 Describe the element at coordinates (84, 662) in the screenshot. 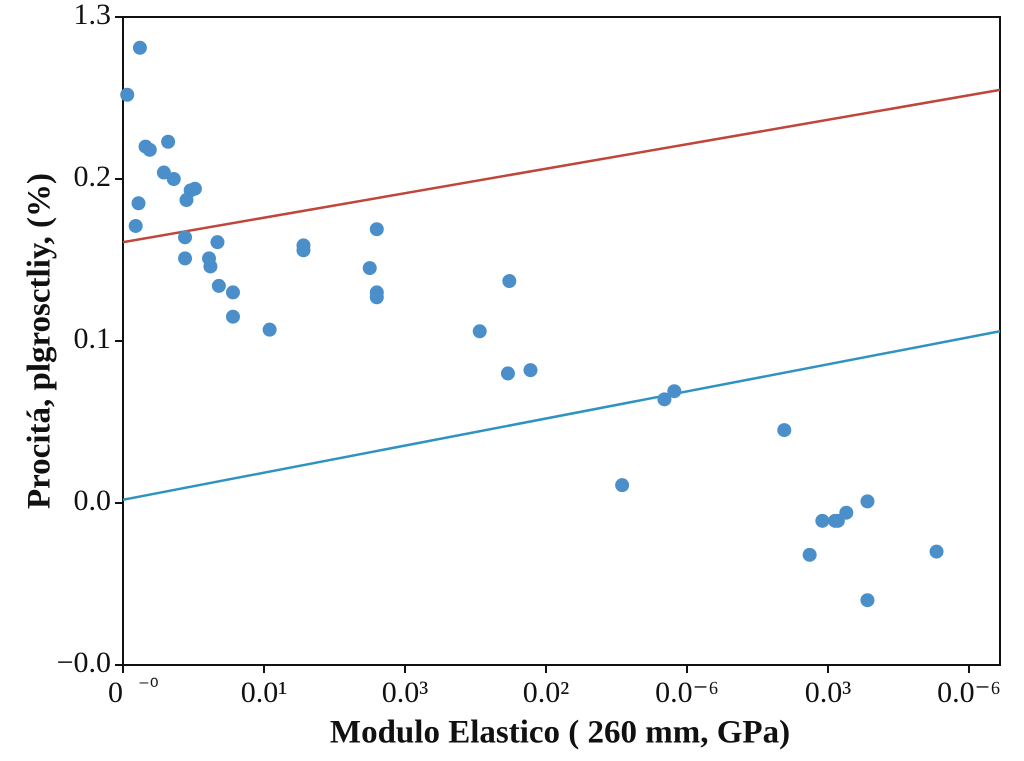

I see `y-tick-label: −0.0` at that location.